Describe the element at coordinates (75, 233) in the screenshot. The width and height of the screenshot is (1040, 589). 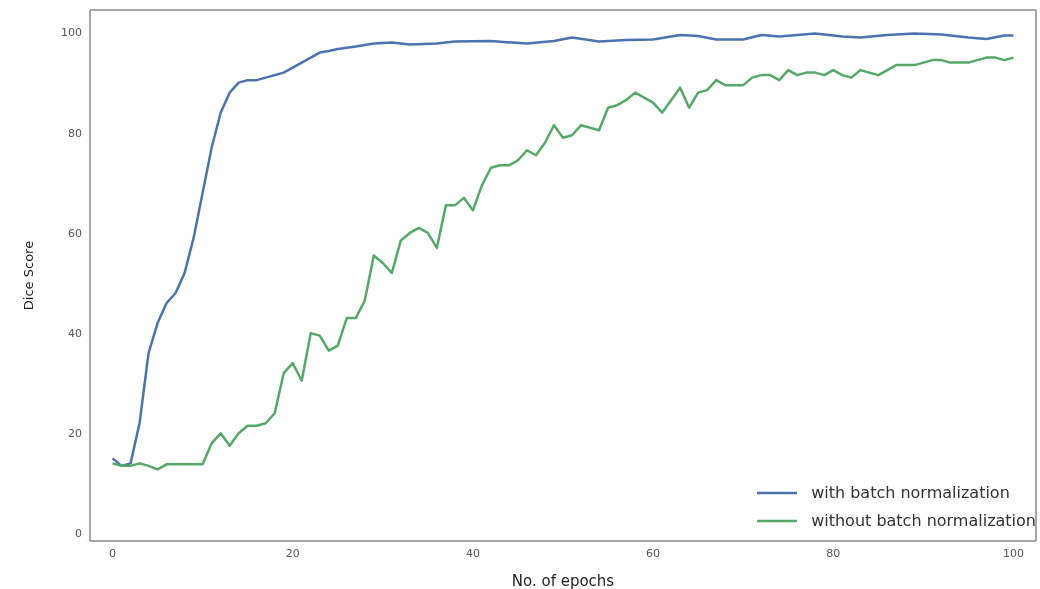
I see `y-tick-label: 60` at that location.